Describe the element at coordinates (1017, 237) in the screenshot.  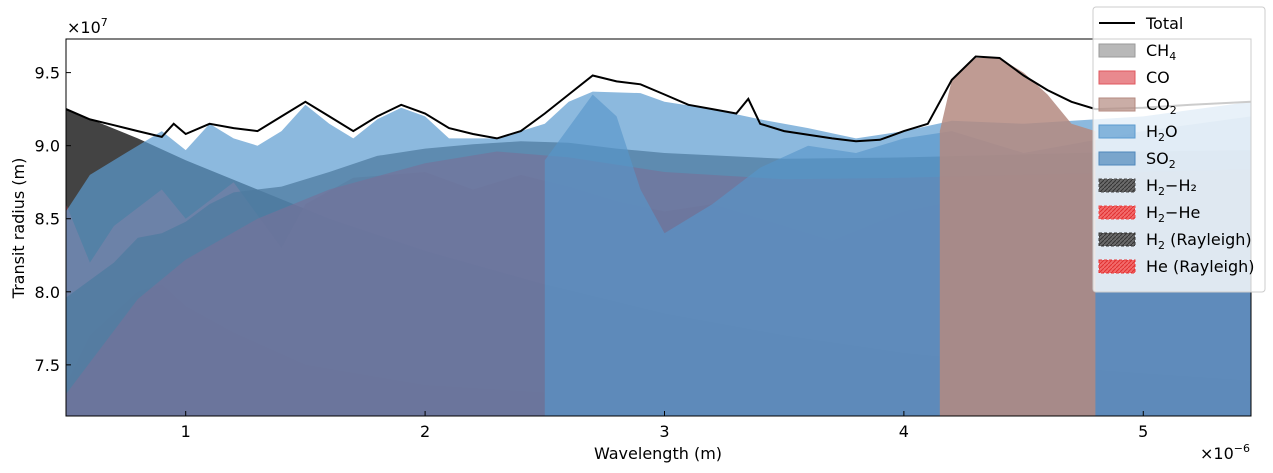
I see `series-co2` at that location.